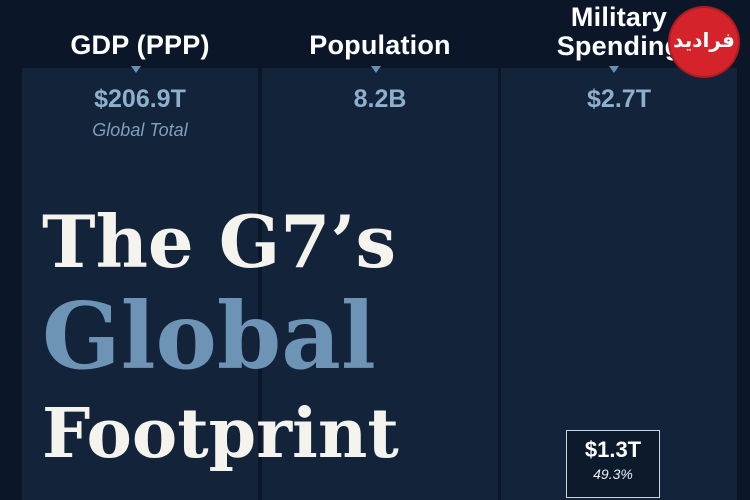 Image resolution: width=750 pixels, height=500 pixels. Describe the element at coordinates (136, 69) in the screenshot. I see `gdp-arrow-icon` at that location.